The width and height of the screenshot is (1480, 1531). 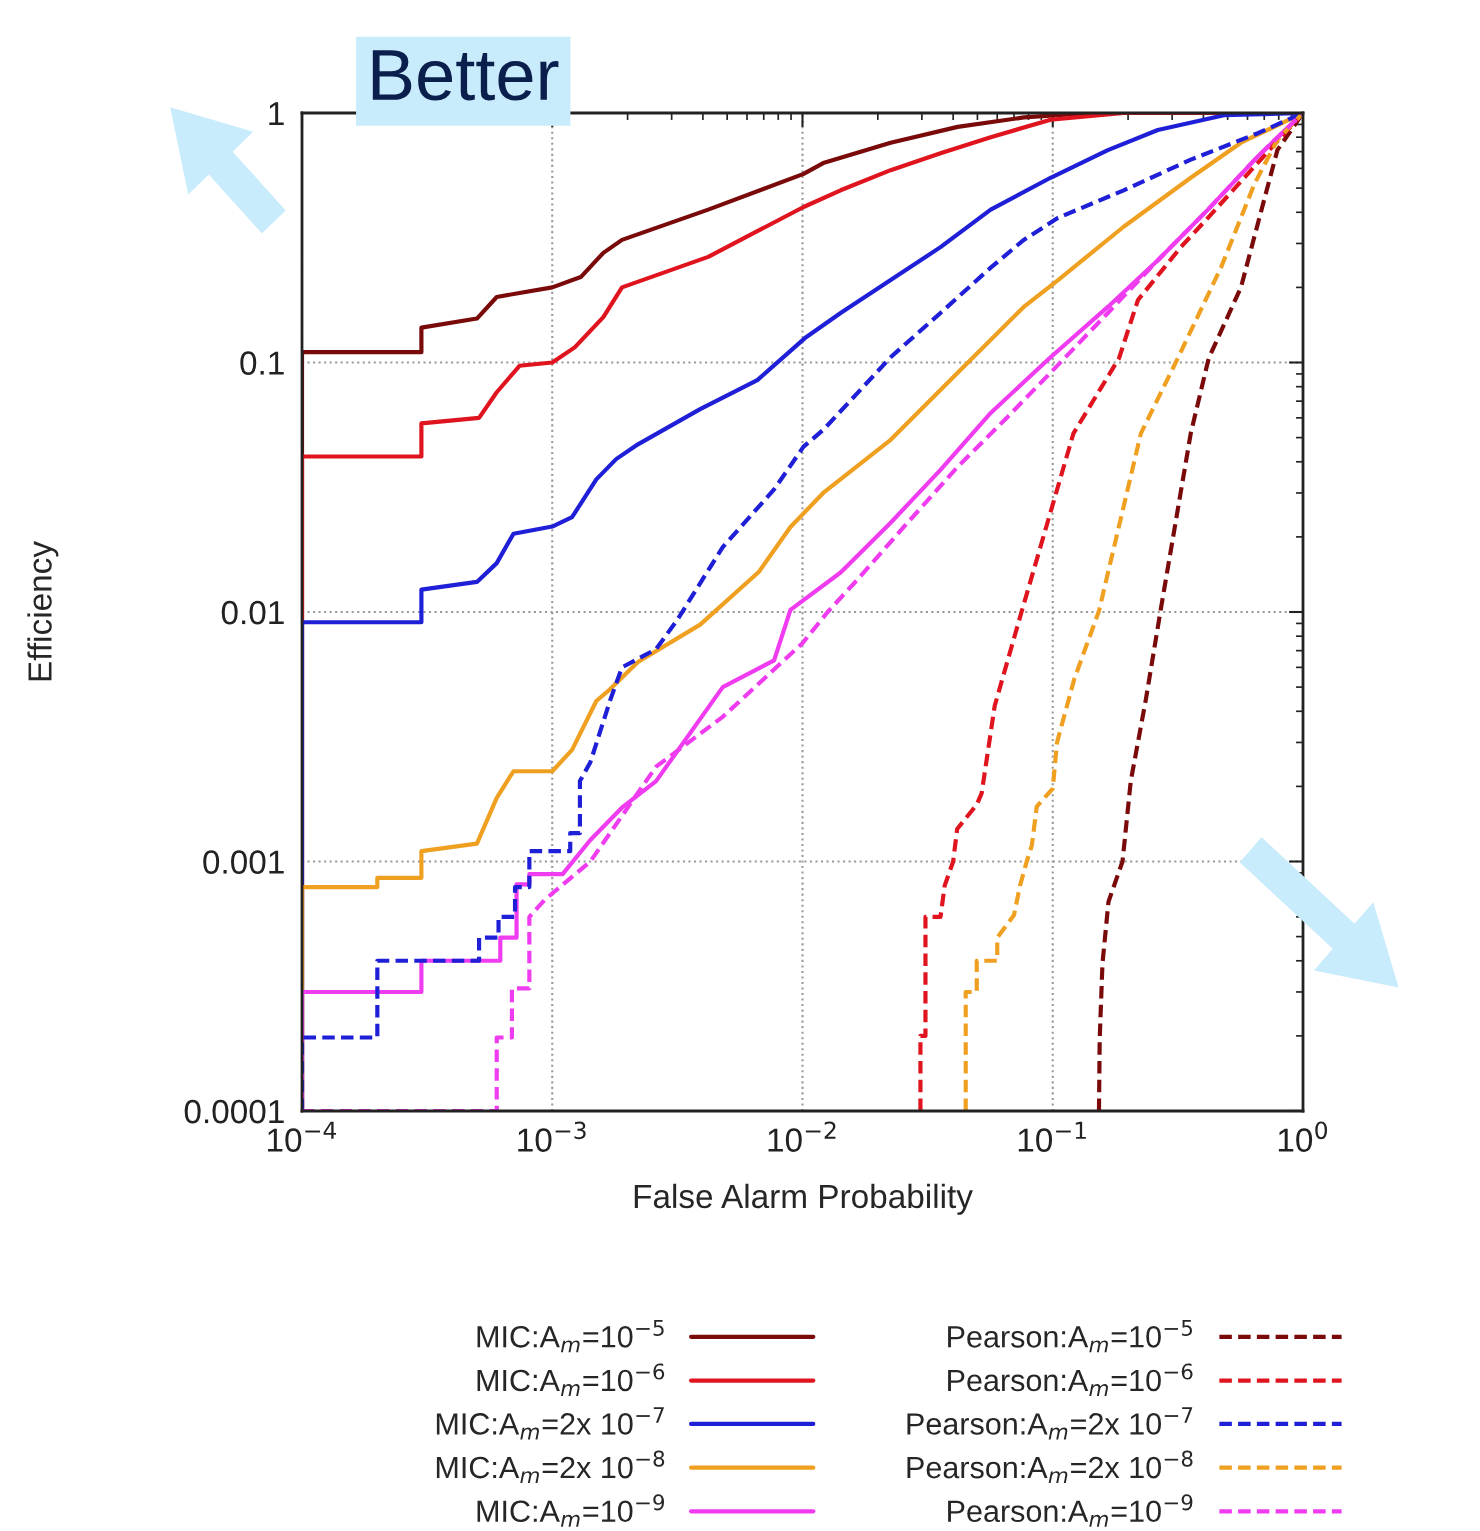 What do you see at coordinates (1050, 1423) in the screenshot?
I see `legend-label: Pearson:A$_{m}$=2x 10$^{−7}$` at bounding box center [1050, 1423].